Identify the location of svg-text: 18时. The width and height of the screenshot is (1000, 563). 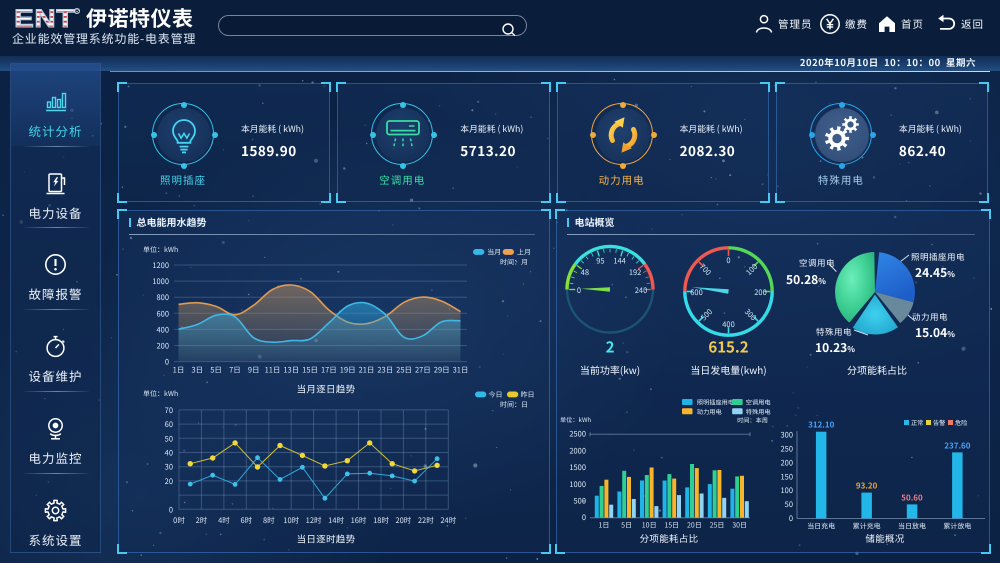
(381, 520).